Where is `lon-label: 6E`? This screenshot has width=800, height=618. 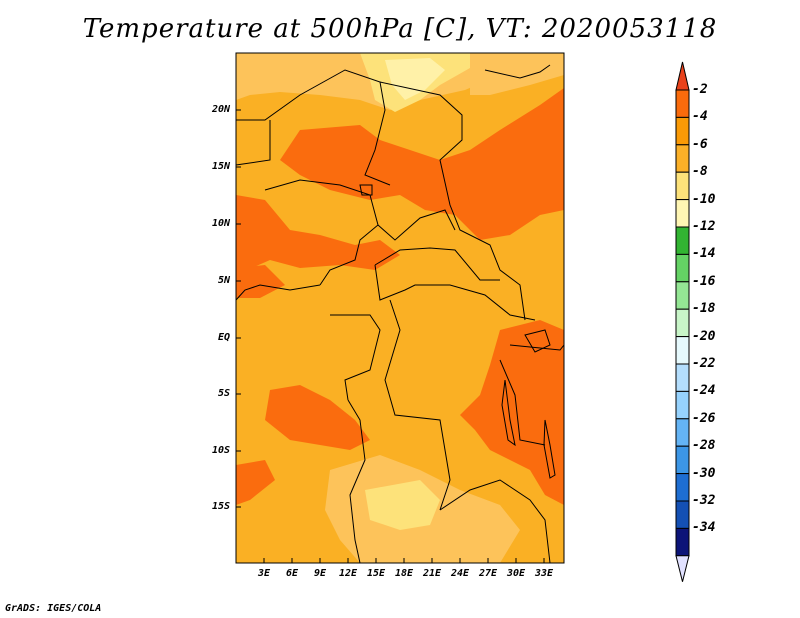
lon-label: 6E is located at coordinates (292, 573).